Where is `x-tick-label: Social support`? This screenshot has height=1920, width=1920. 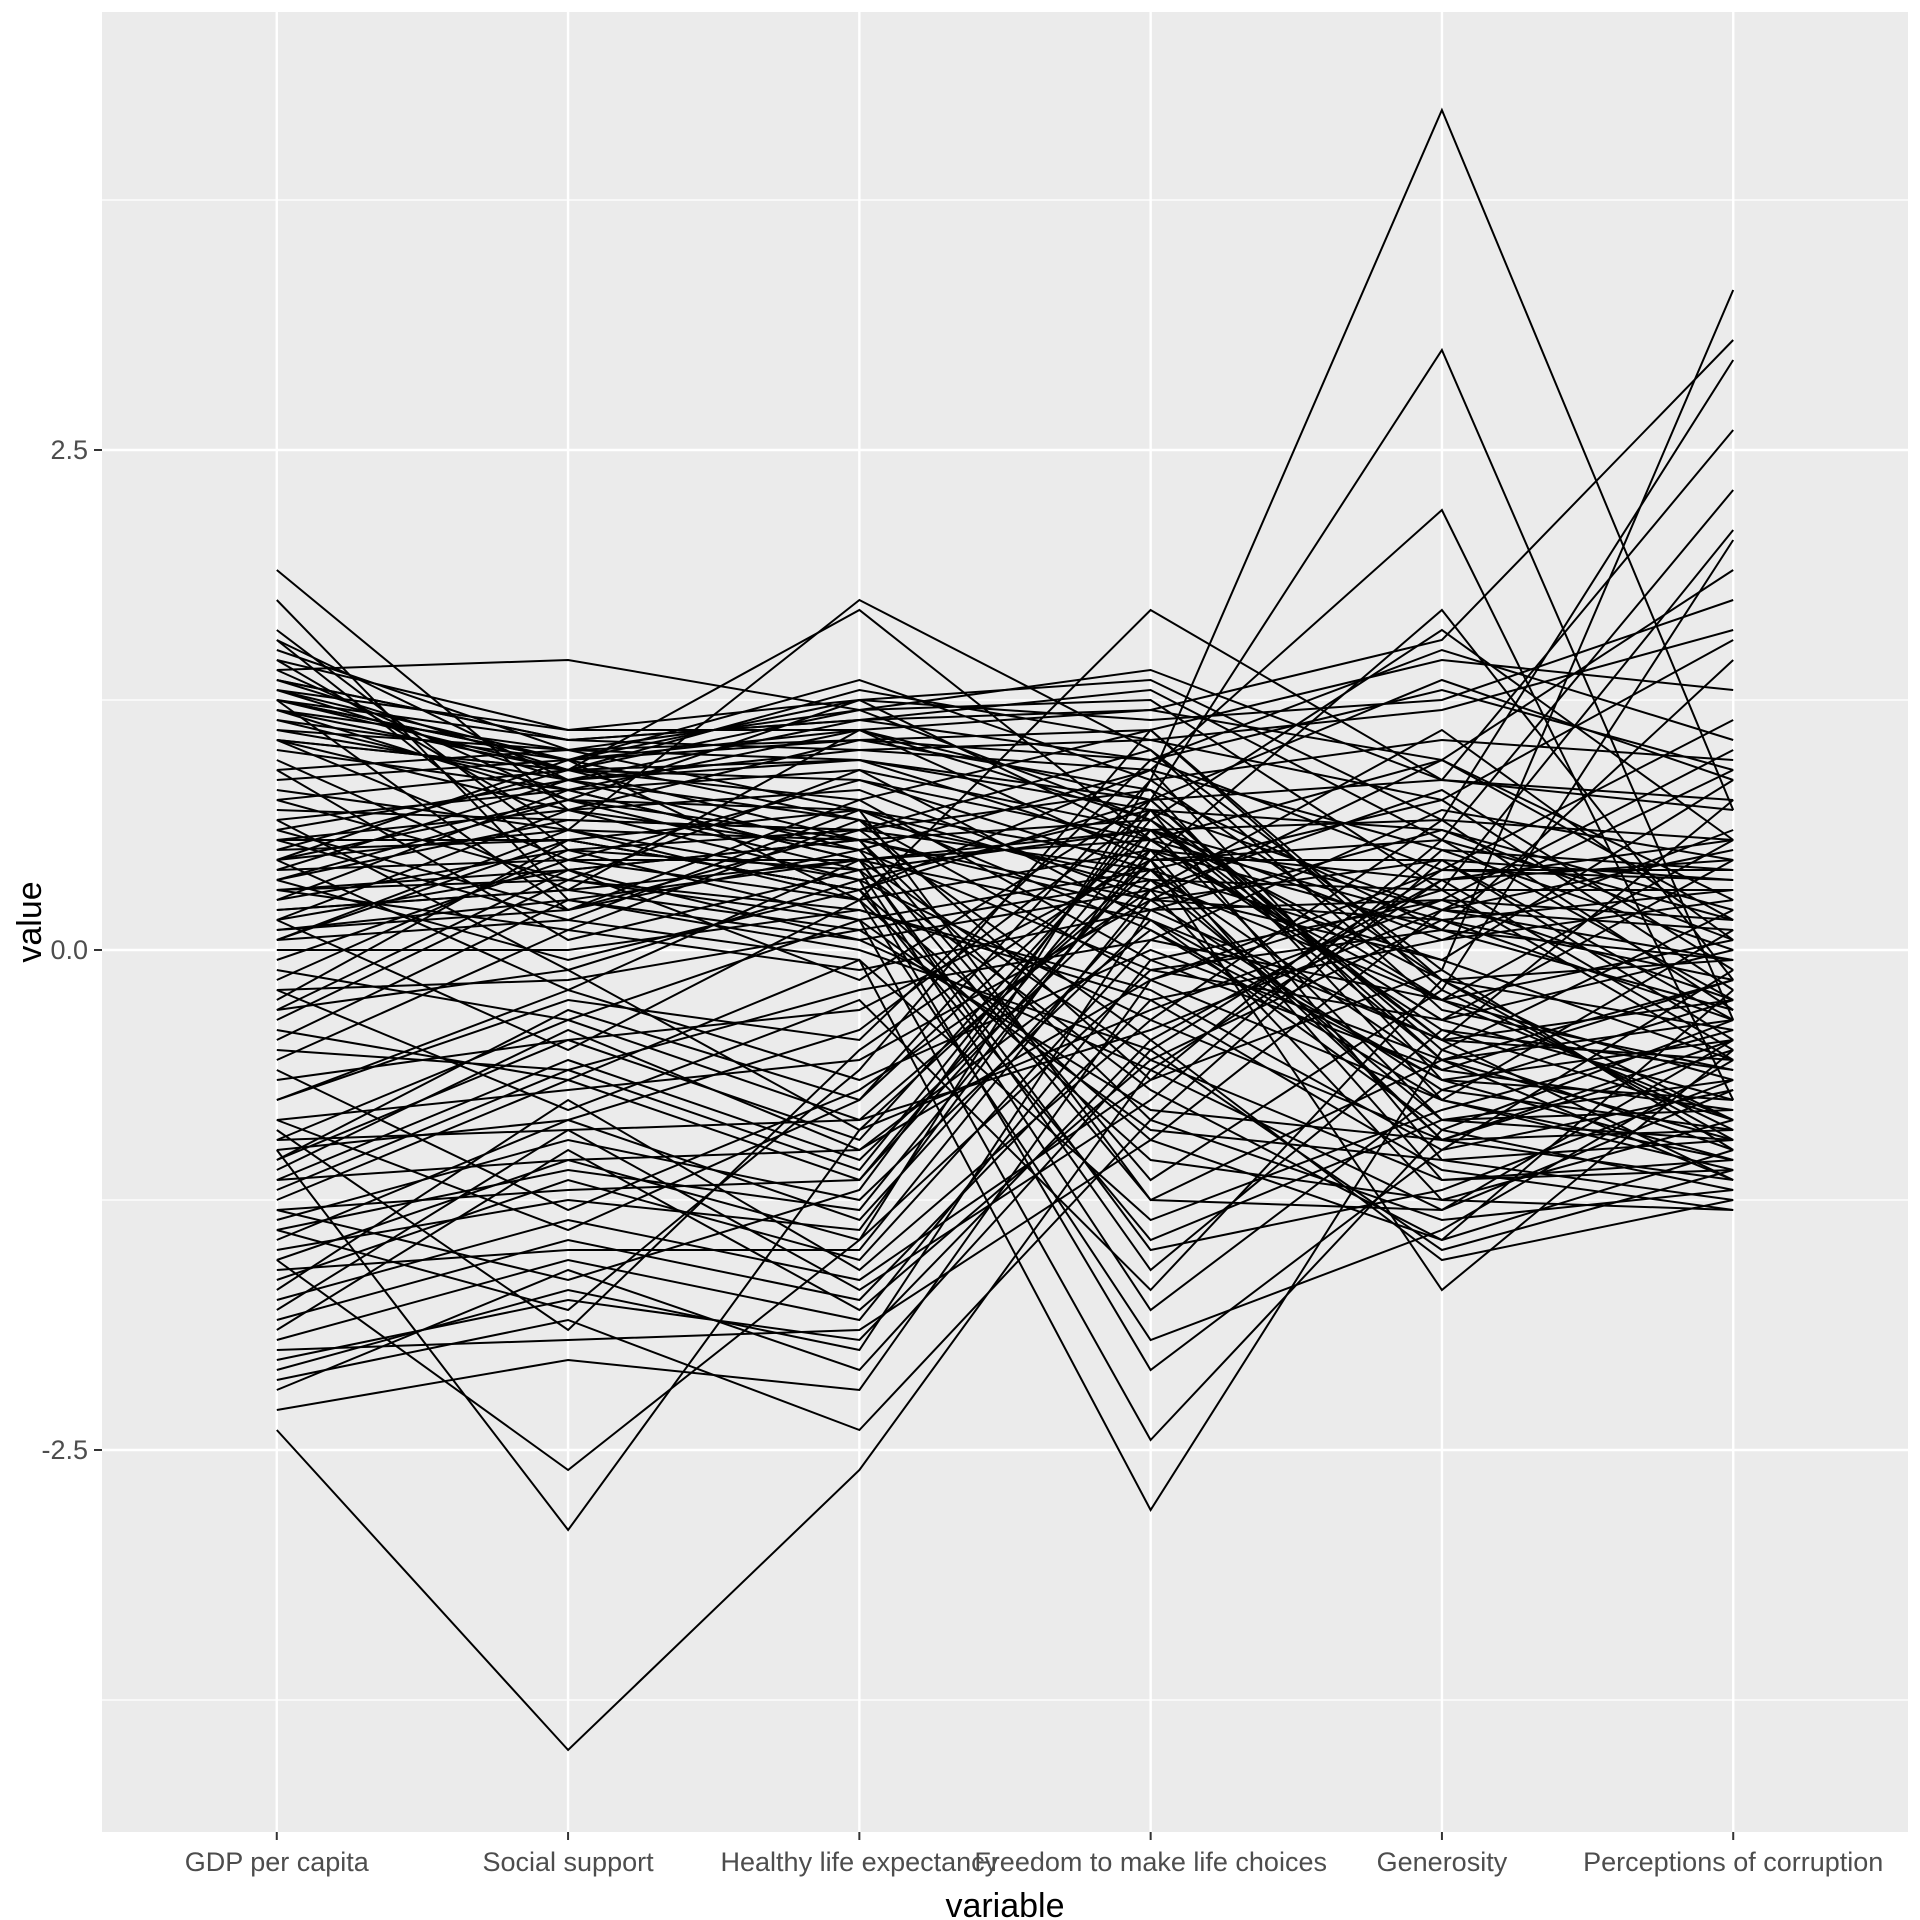
x-tick-label: Social support is located at coordinates (569, 1862).